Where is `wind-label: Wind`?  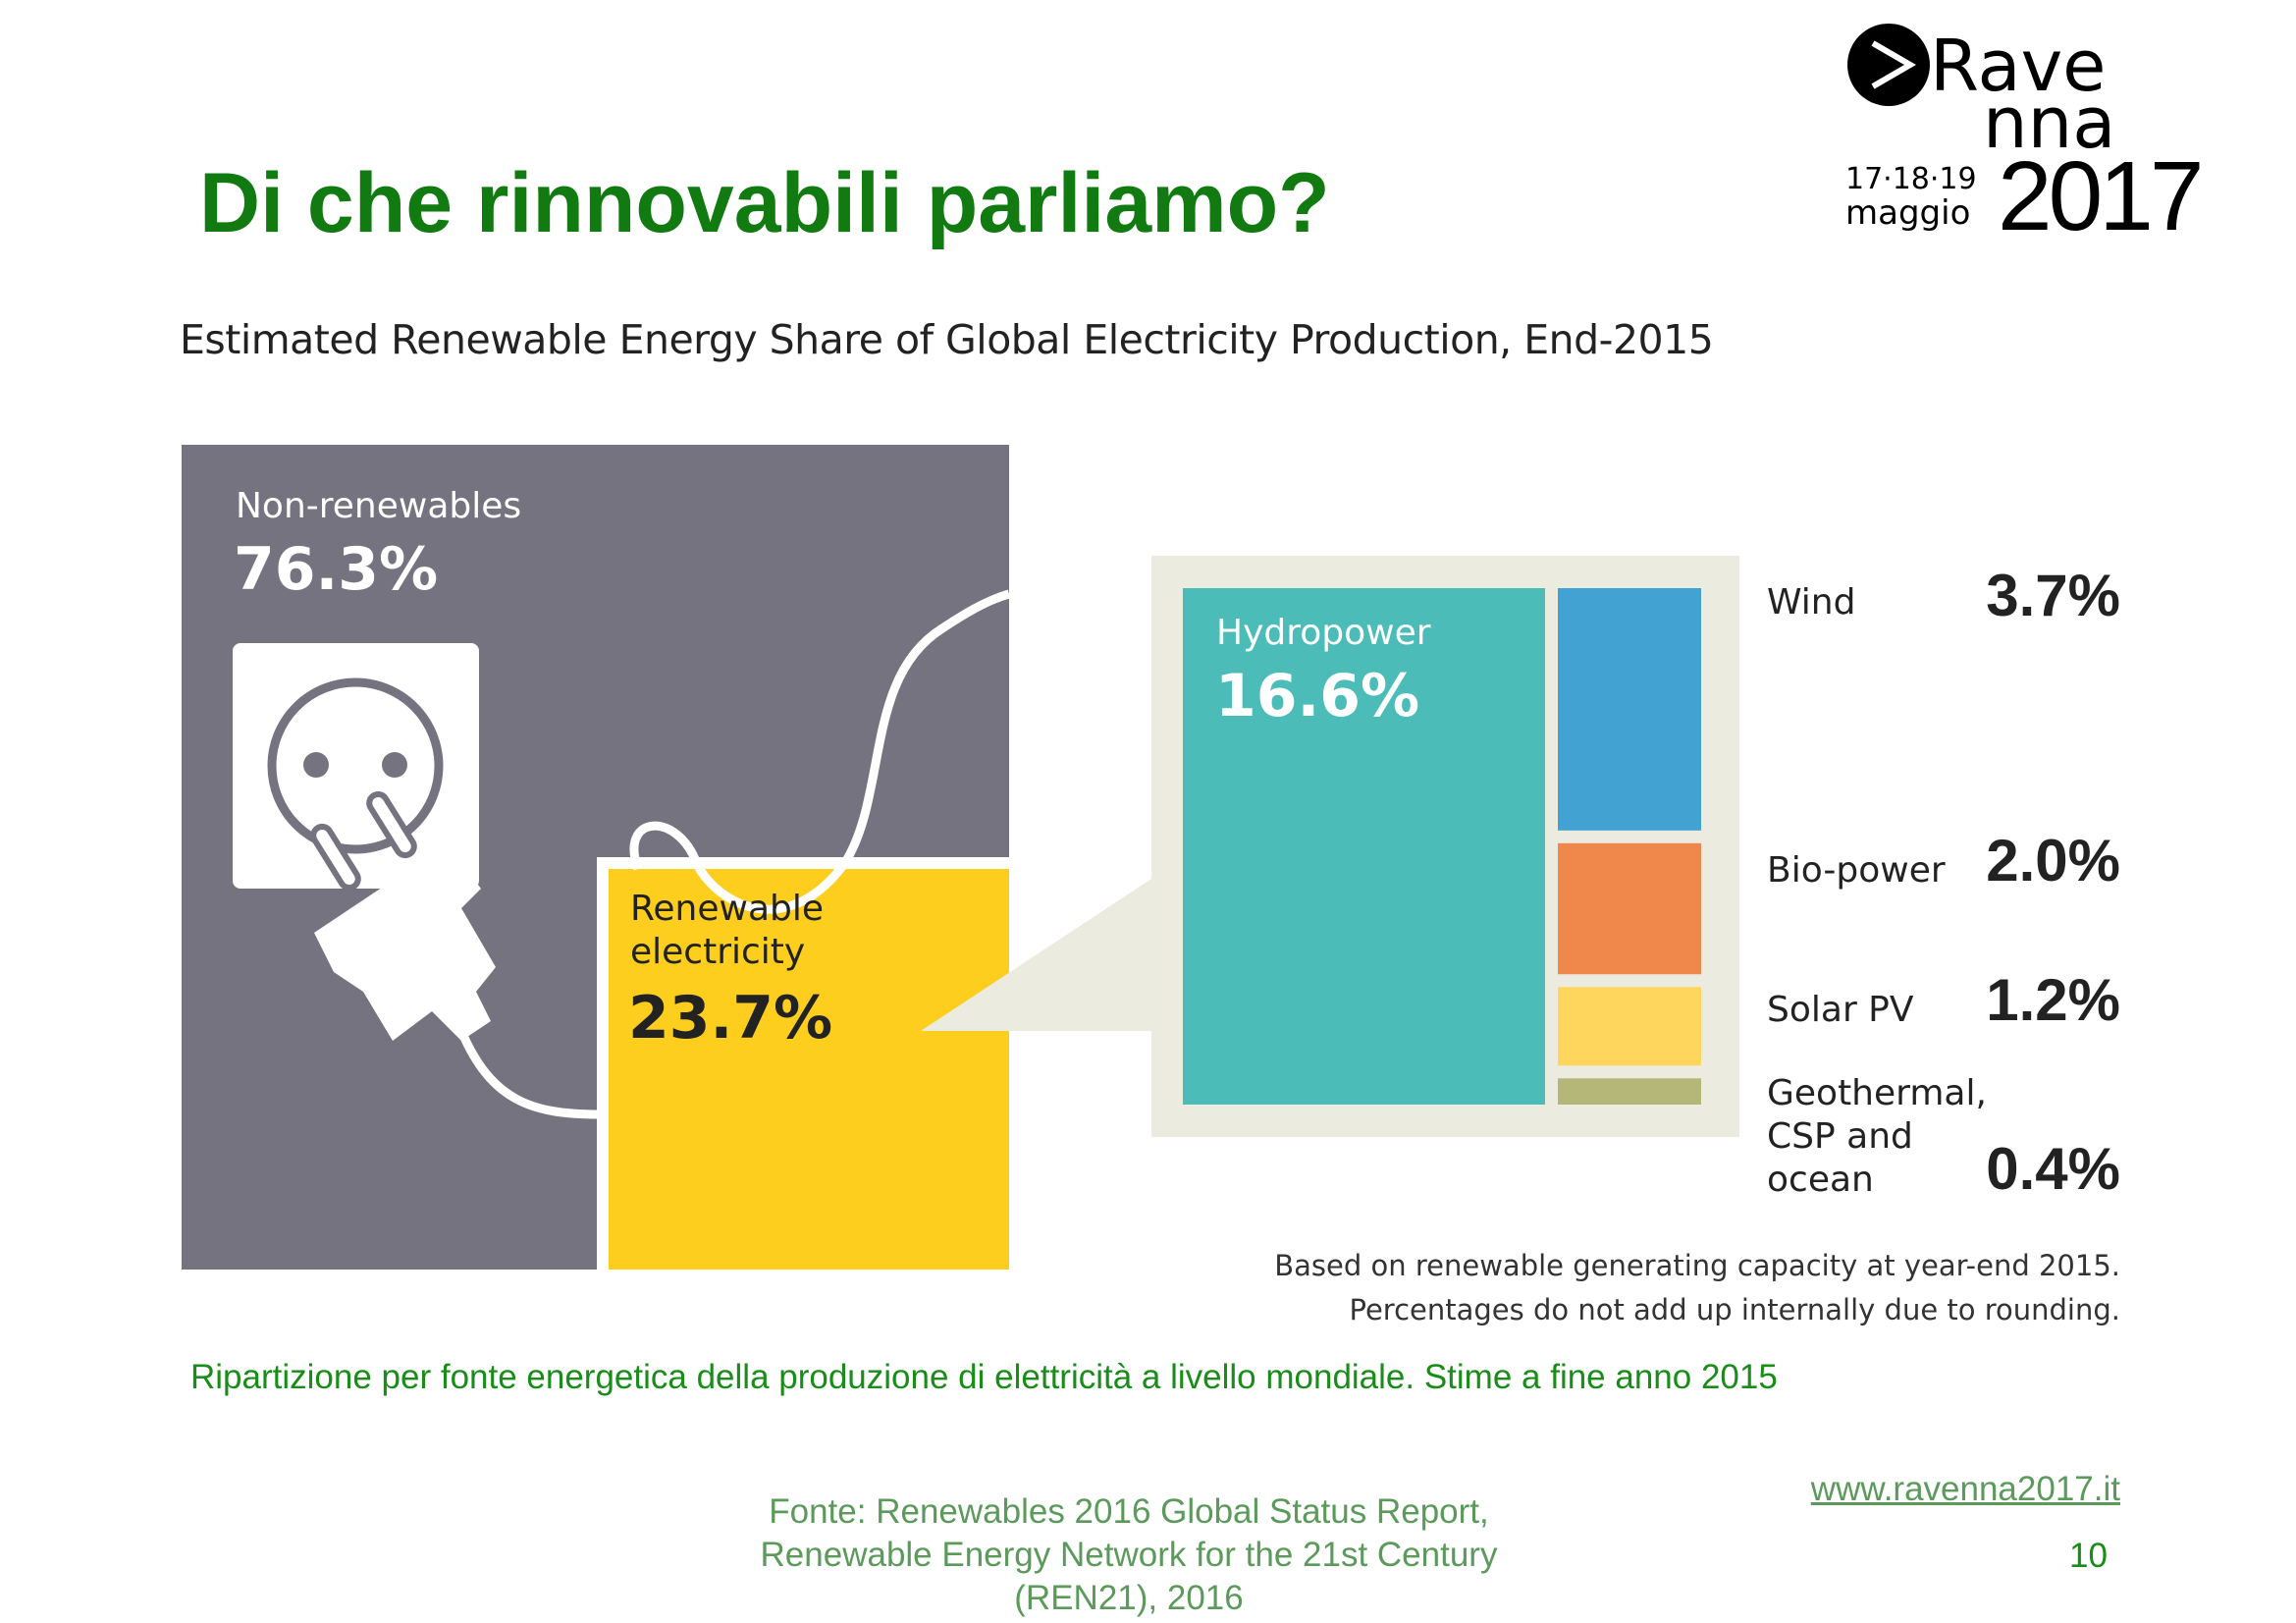
wind-label: Wind is located at coordinates (1812, 602).